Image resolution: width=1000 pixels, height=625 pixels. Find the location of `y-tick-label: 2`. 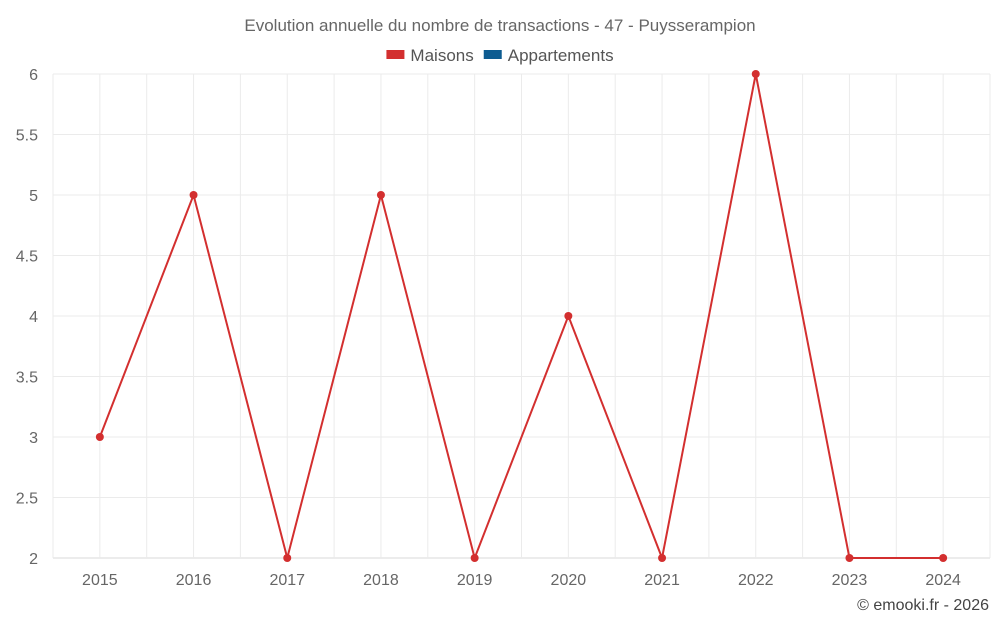

y-tick-label: 2 is located at coordinates (33, 559).